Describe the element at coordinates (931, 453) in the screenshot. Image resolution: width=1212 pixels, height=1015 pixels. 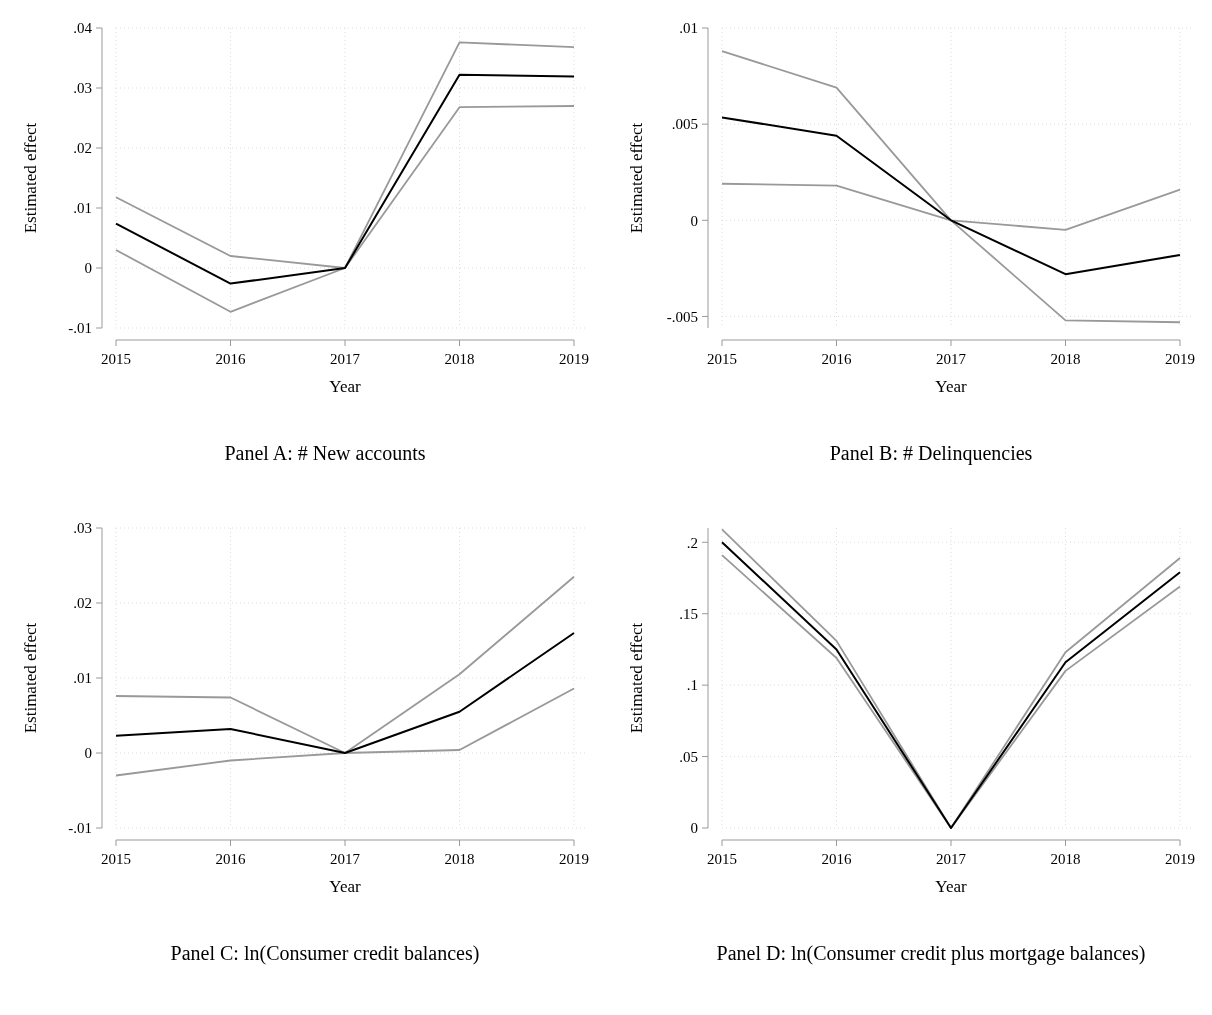
I see `text: Panel B: # Delinquencies` at that location.